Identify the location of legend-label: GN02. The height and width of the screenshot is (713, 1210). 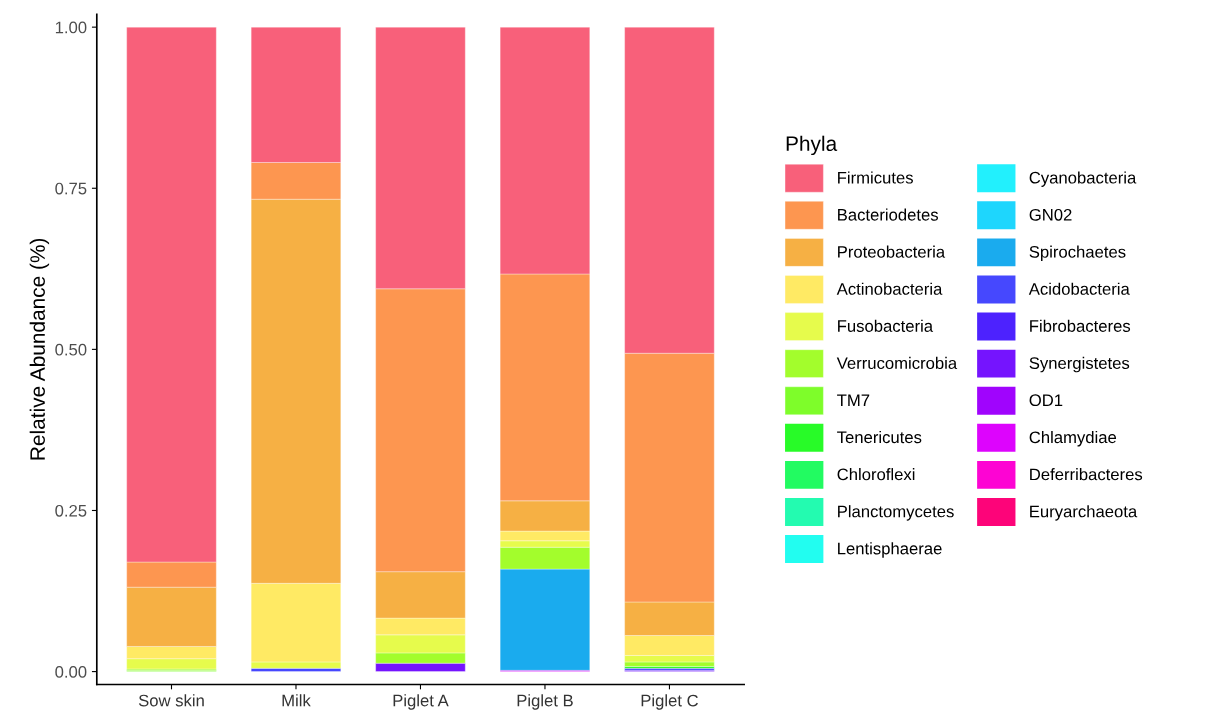
(1050, 214).